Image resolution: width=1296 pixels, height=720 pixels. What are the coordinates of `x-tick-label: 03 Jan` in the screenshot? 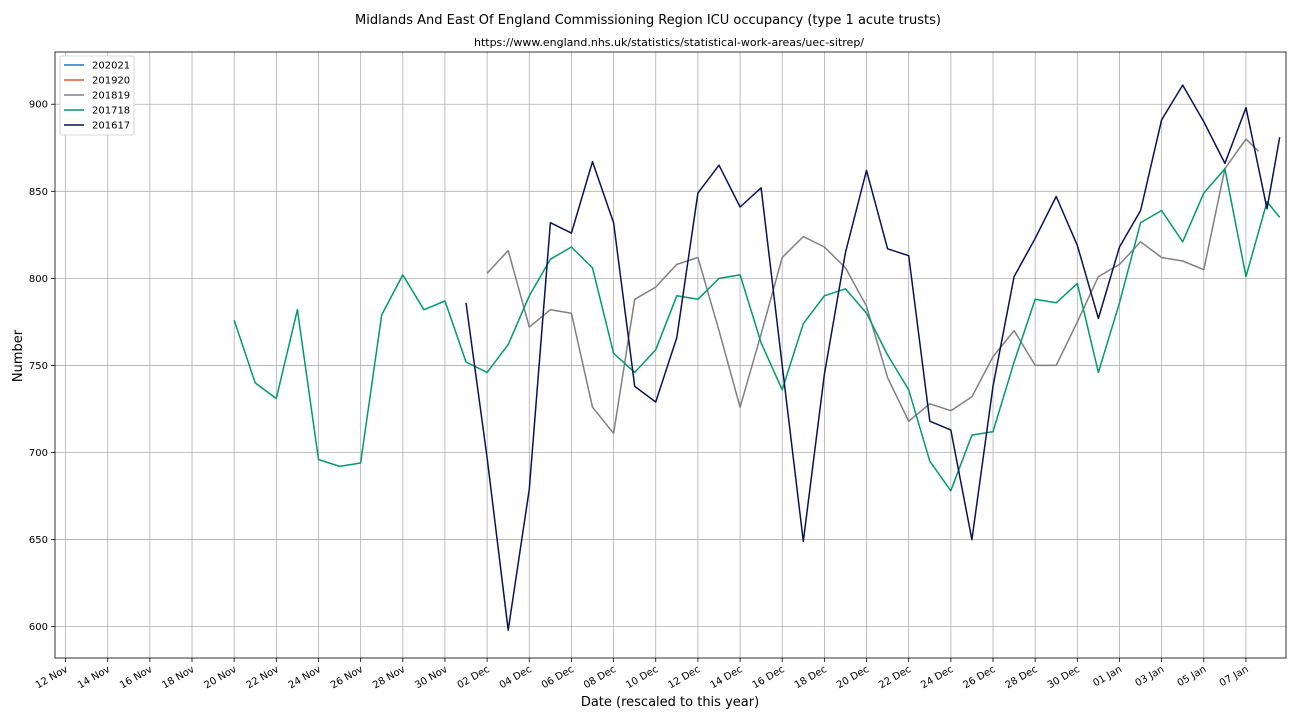 It's located at (1150, 676).